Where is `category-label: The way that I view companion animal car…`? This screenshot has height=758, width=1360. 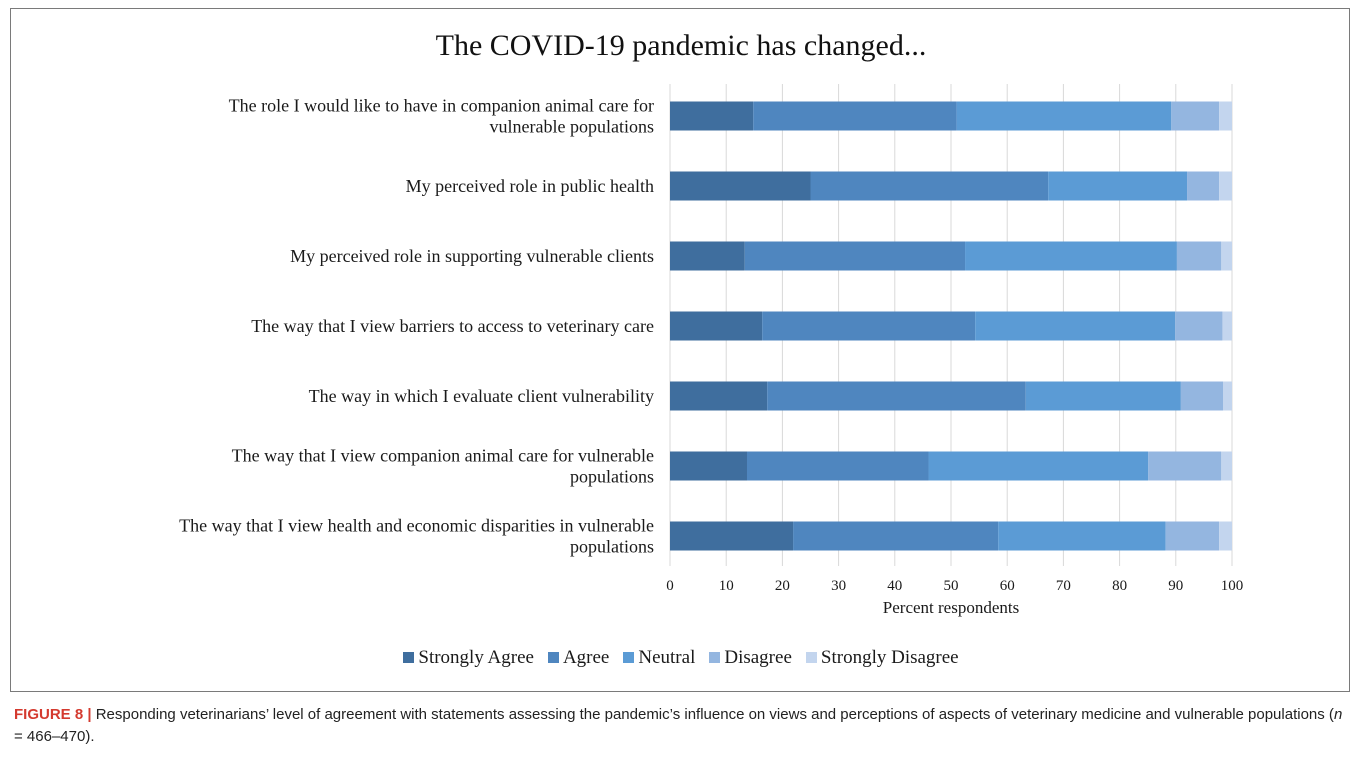
category-label: The way that I view companion animal car… is located at coordinates (443, 456).